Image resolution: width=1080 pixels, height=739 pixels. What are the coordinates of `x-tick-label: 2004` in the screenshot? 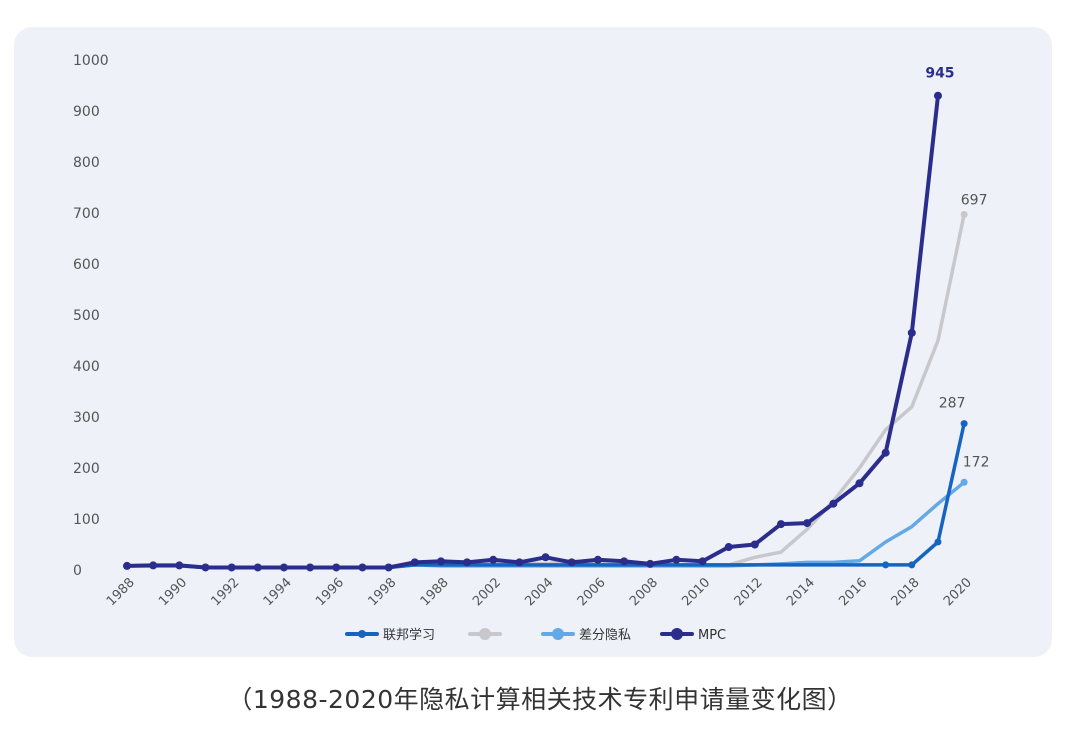 It's located at (539, 592).